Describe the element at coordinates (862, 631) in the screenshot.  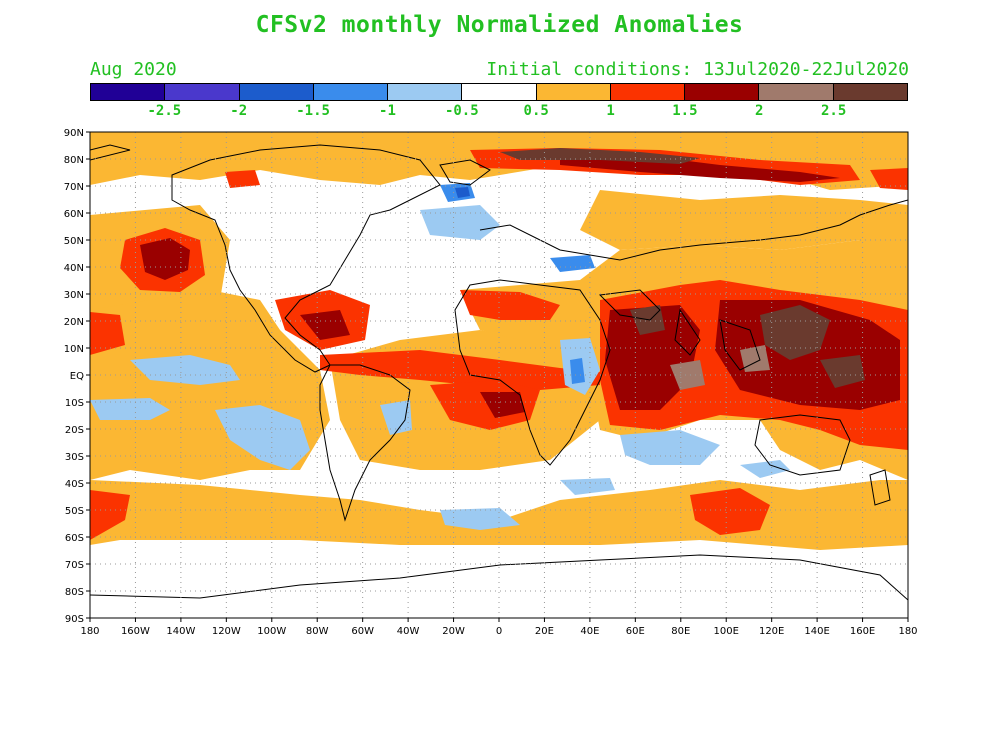
I see `lon-label: 160E` at that location.